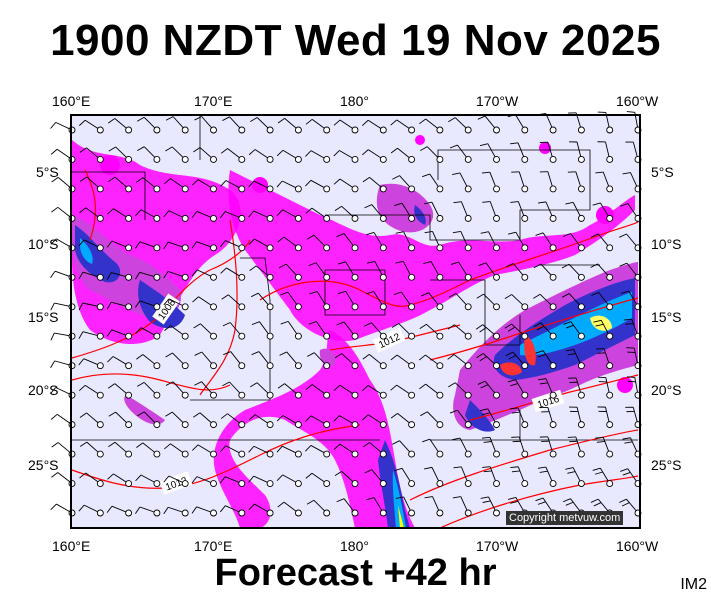  Describe the element at coordinates (497, 101) in the screenshot. I see `lon-label-top-170w: 170°W` at that location.